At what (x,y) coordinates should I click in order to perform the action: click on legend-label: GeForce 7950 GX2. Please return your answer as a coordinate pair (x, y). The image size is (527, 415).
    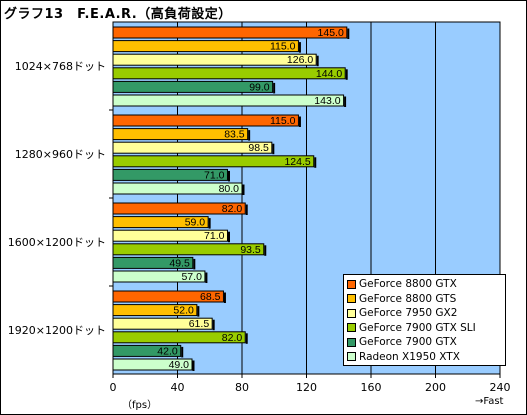
    Looking at the image, I should click on (408, 313).